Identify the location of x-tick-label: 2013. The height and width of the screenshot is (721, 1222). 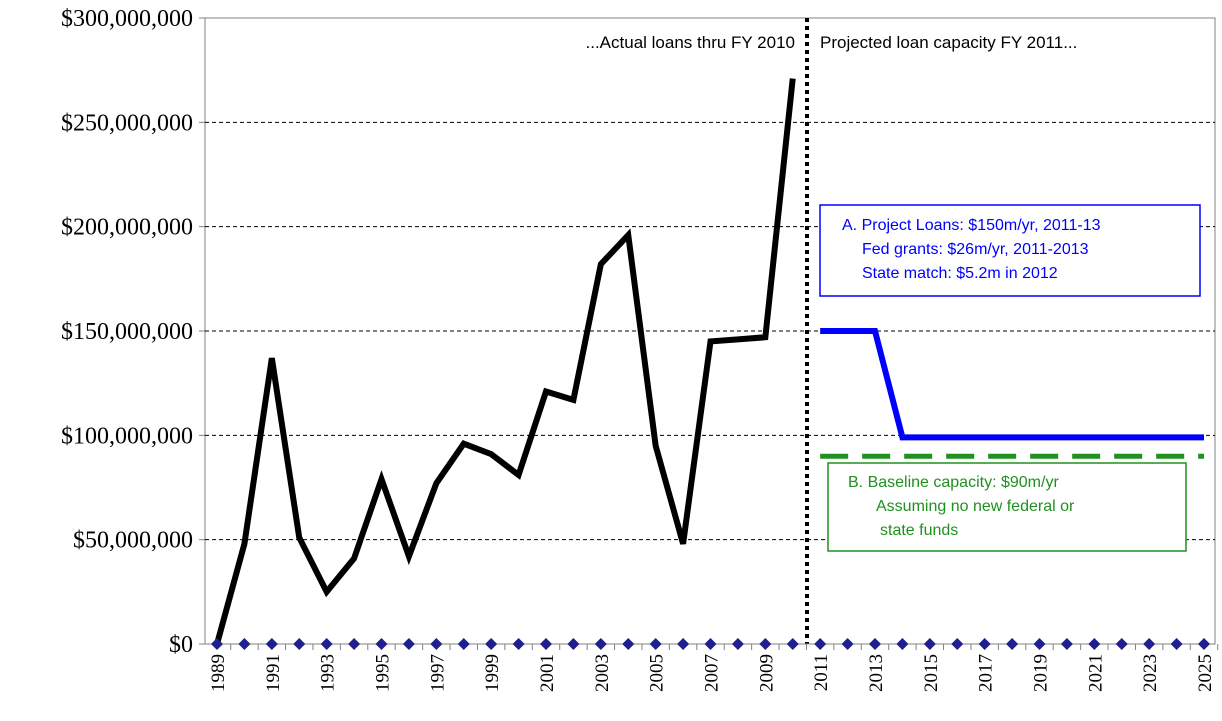
(876, 673).